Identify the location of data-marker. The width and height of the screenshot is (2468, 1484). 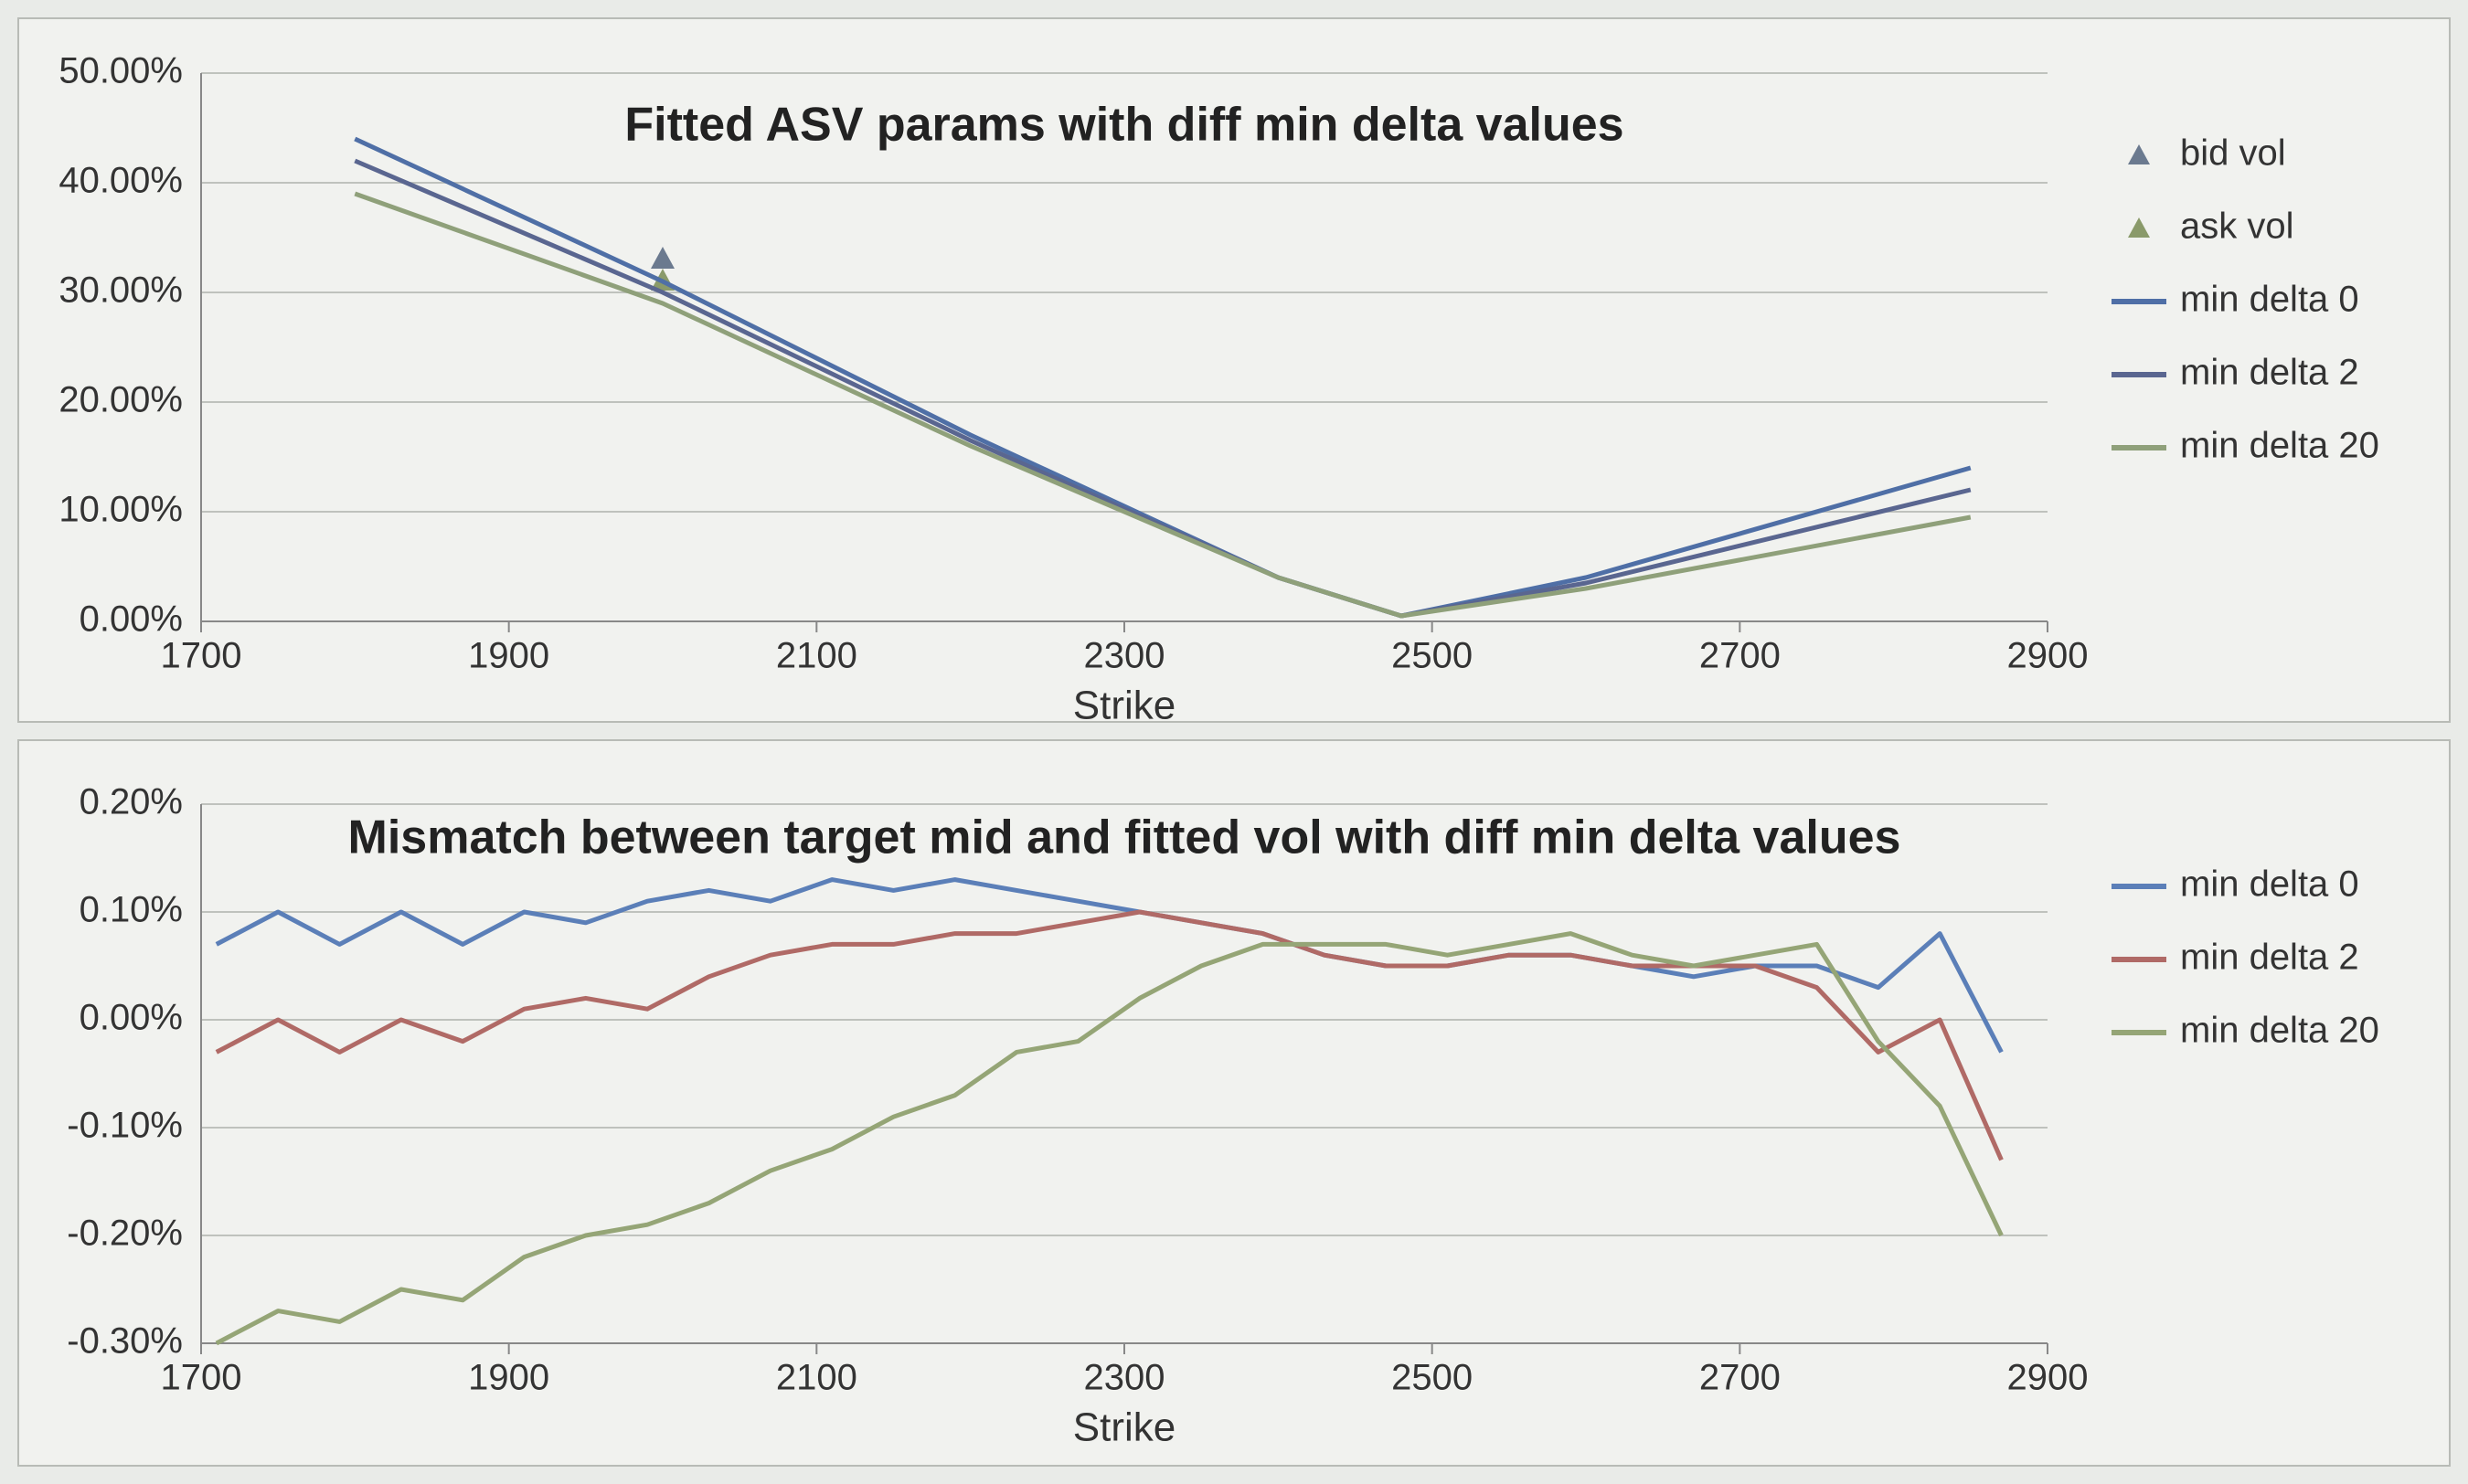
(663, 258).